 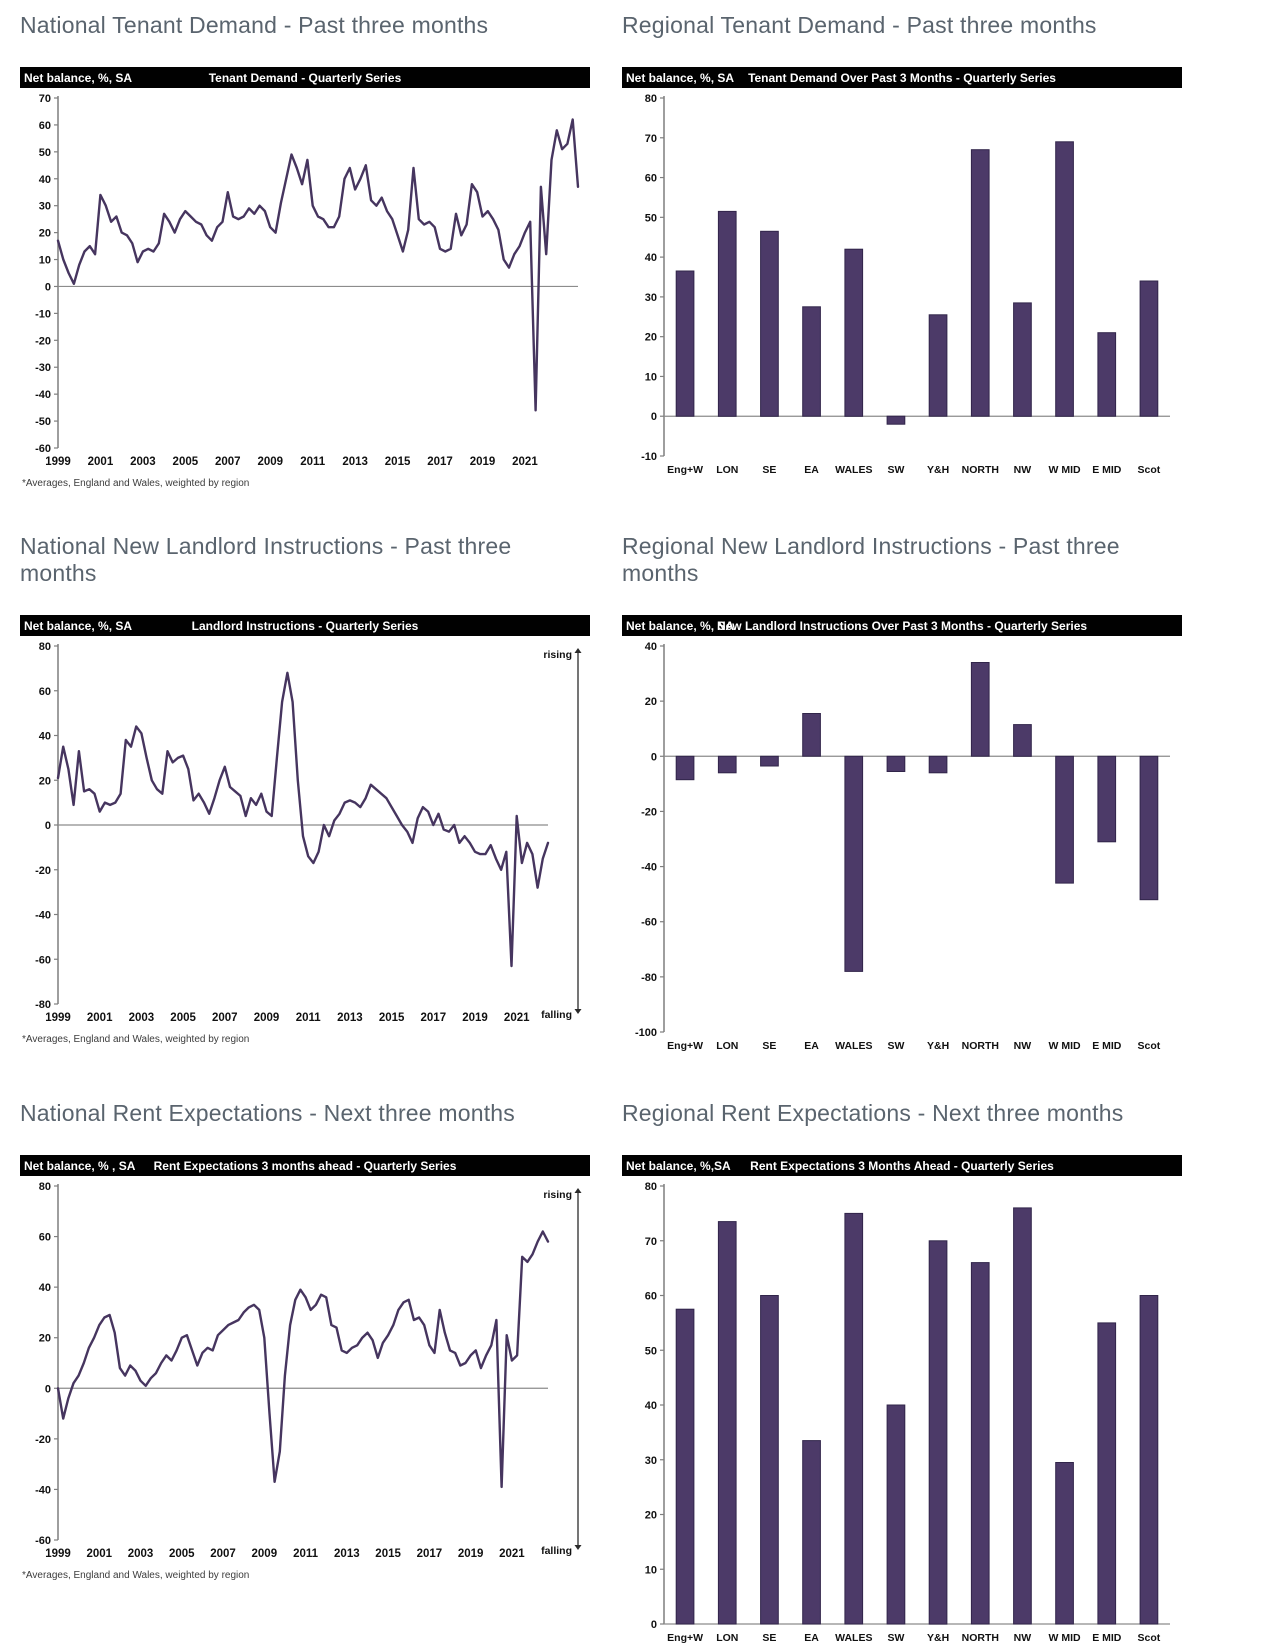 What do you see at coordinates (769, 1046) in the screenshot?
I see `svg-text: SE` at bounding box center [769, 1046].